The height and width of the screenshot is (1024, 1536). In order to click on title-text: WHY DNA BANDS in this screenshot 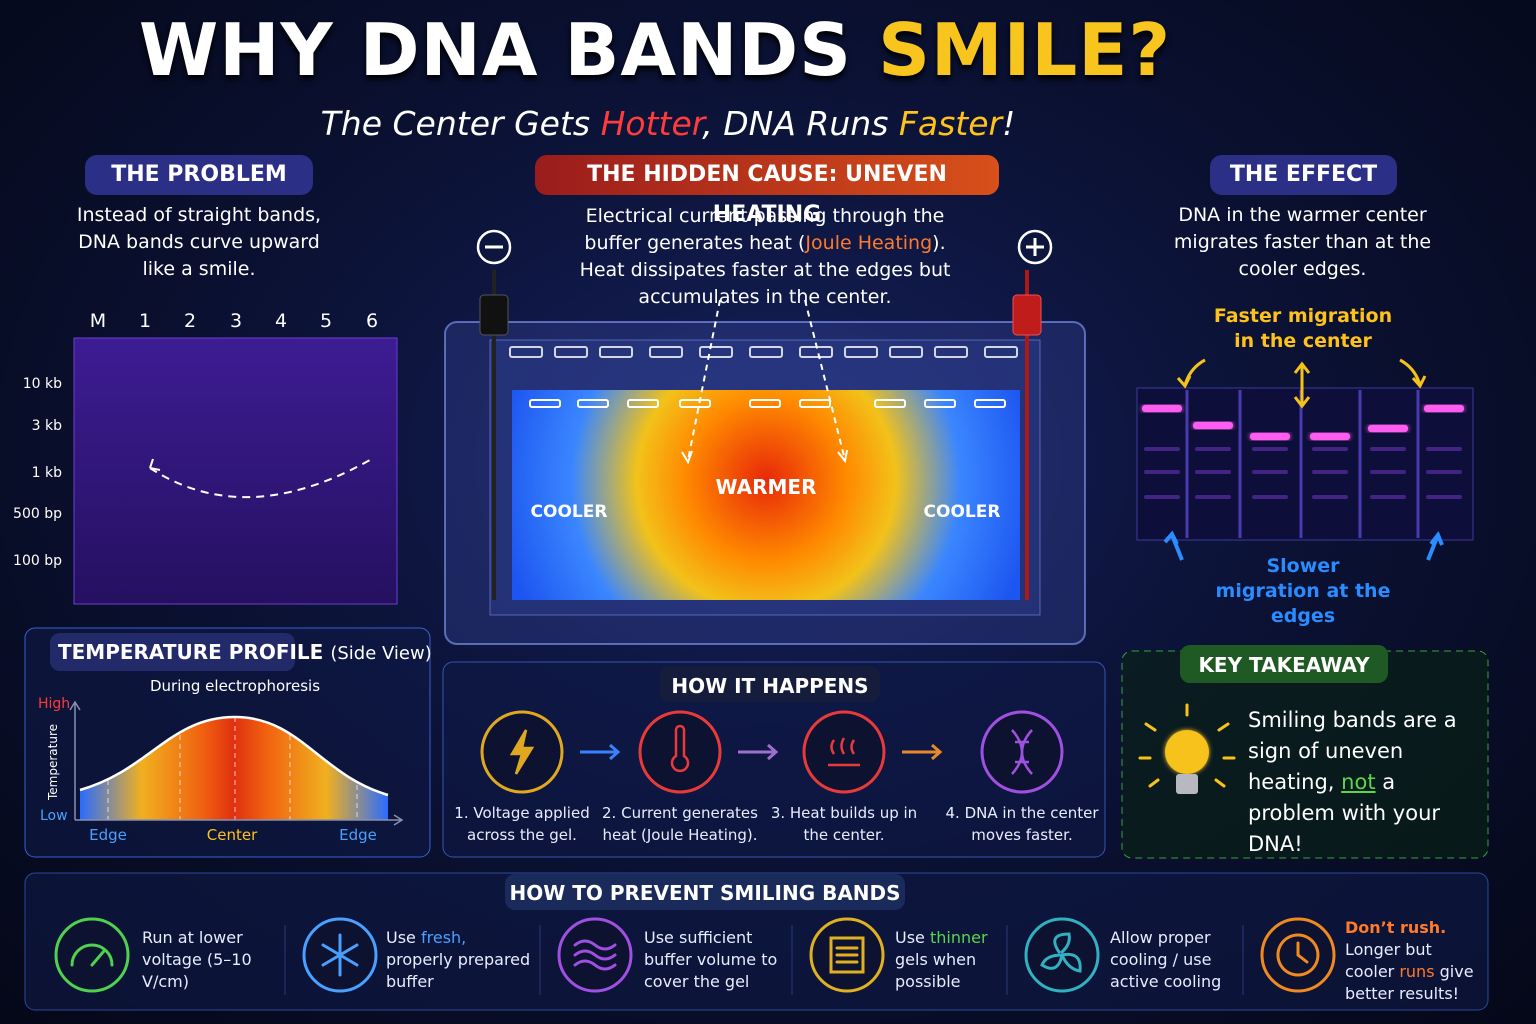, I will do `click(508, 50)`.